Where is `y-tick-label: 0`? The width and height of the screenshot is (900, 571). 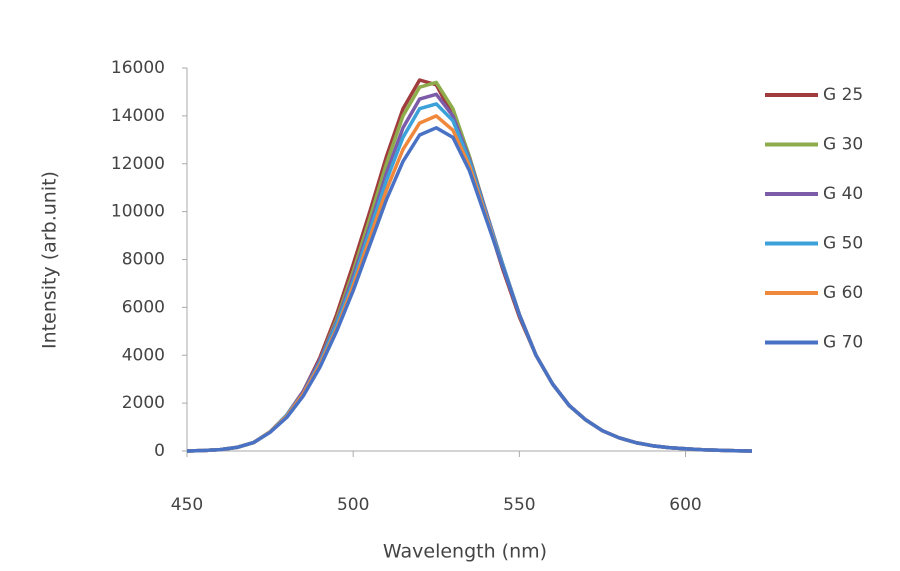
y-tick-label: 0 is located at coordinates (159, 451).